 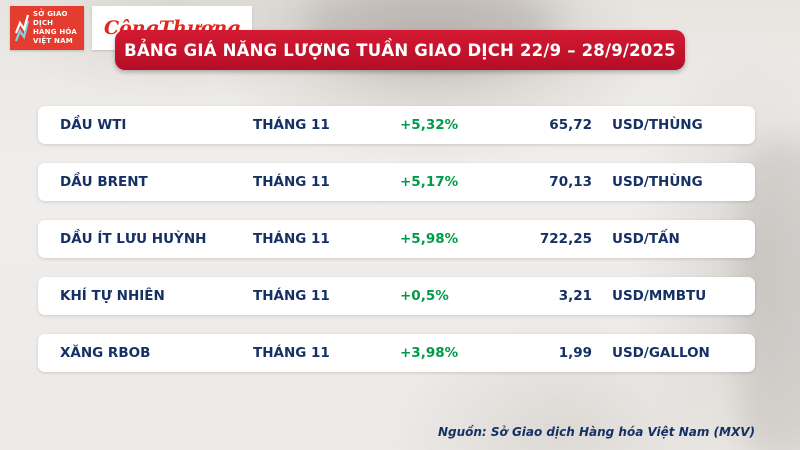 I want to click on price-change: +0,5%, so click(x=424, y=296).